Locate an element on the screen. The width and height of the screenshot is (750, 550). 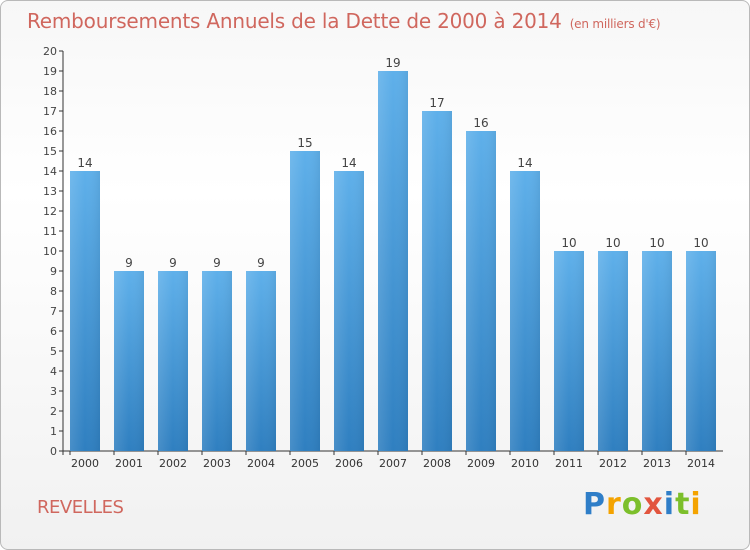
y-tick-label: 14 is located at coordinates (50, 171).